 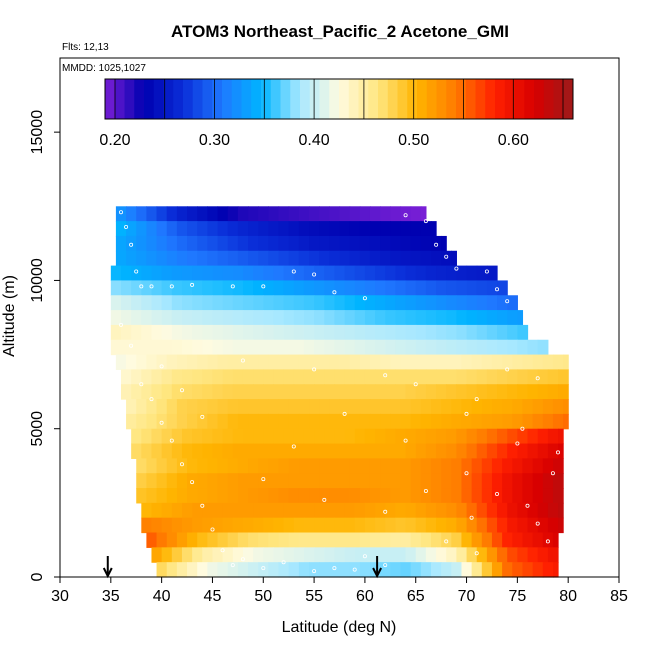 What do you see at coordinates (314, 596) in the screenshot?
I see `x-tick-label: 55` at bounding box center [314, 596].